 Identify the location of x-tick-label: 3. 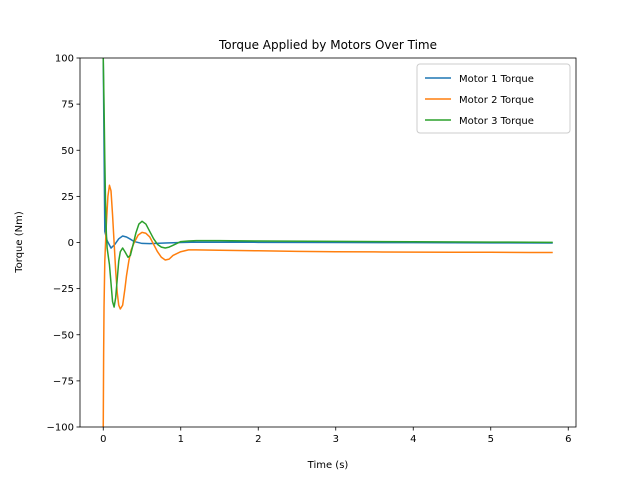
(336, 439).